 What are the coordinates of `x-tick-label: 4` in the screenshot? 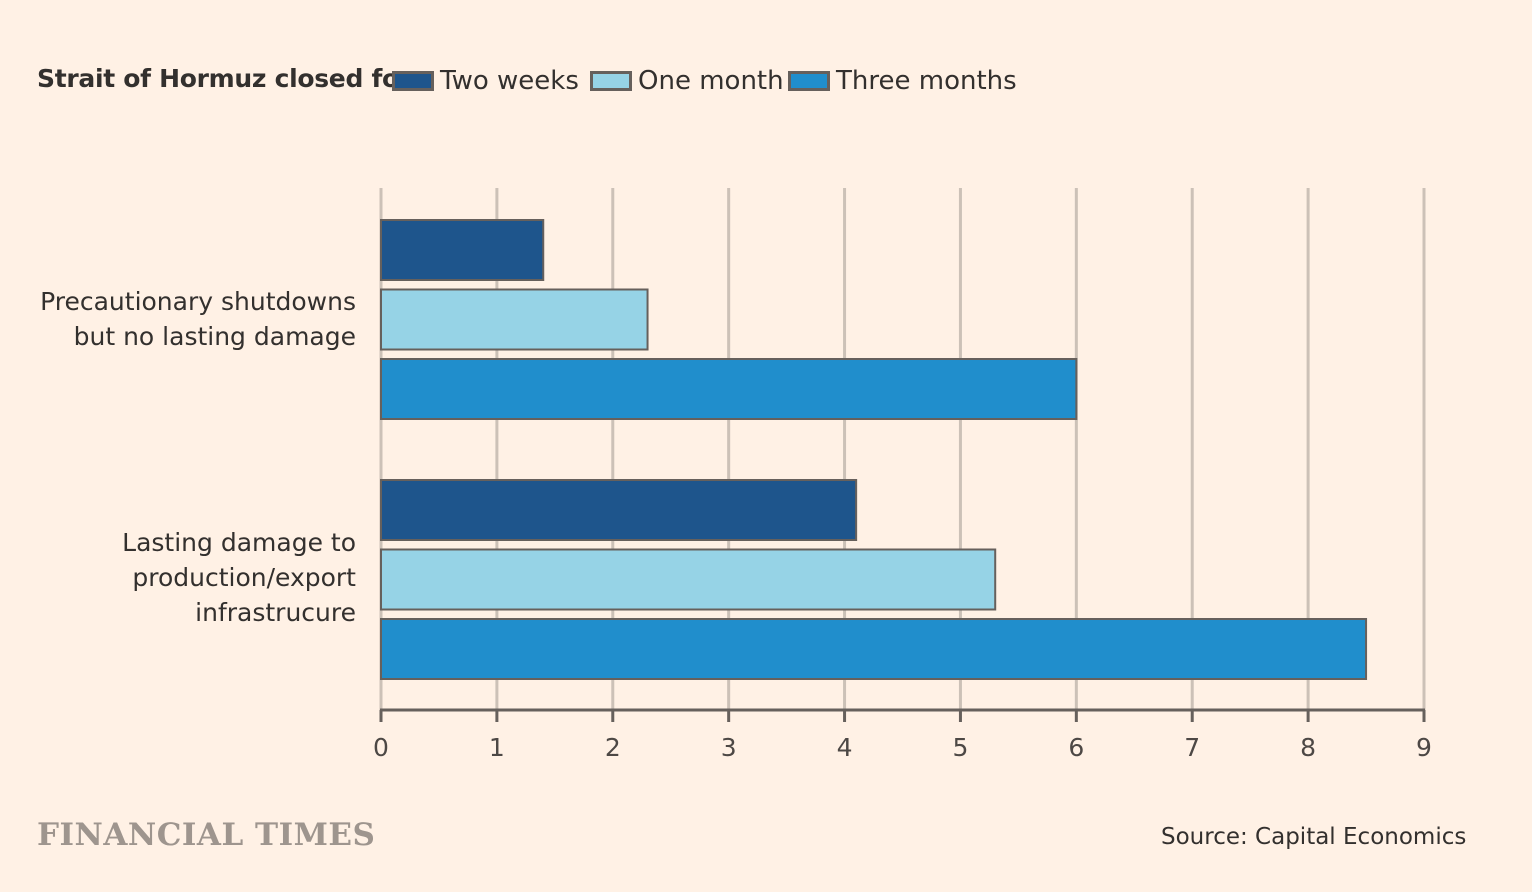 It's located at (845, 747).